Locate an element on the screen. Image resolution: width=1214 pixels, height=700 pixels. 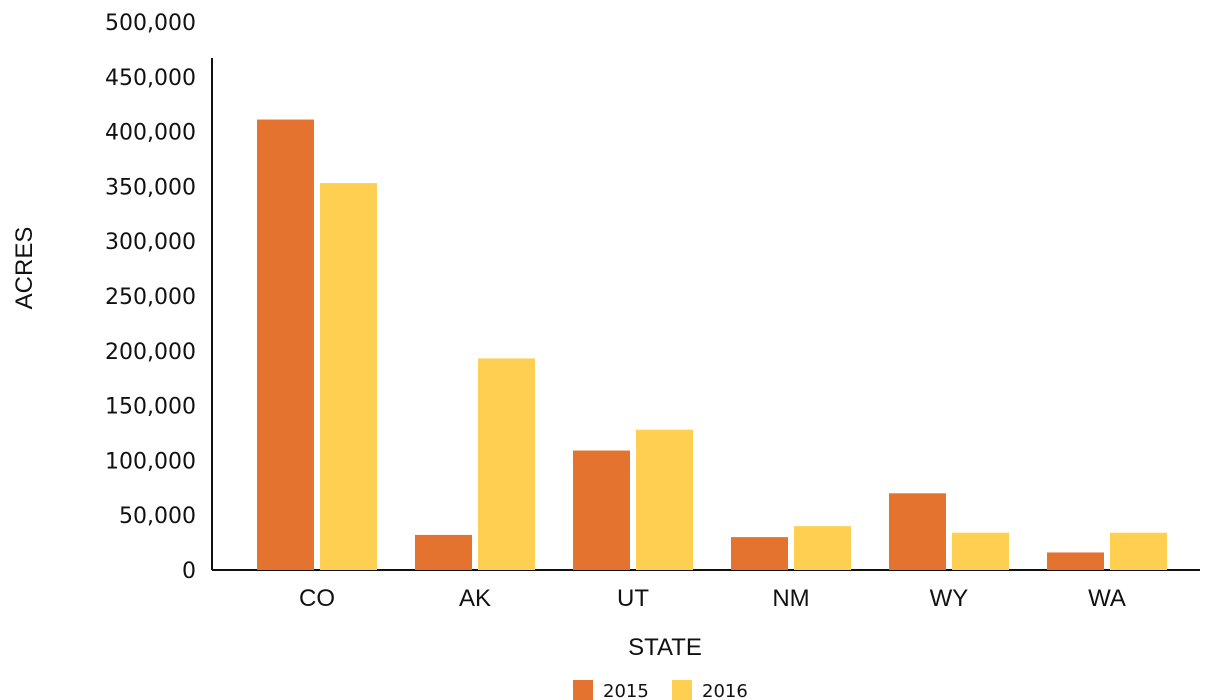
bar-wy-2015 is located at coordinates (917, 531).